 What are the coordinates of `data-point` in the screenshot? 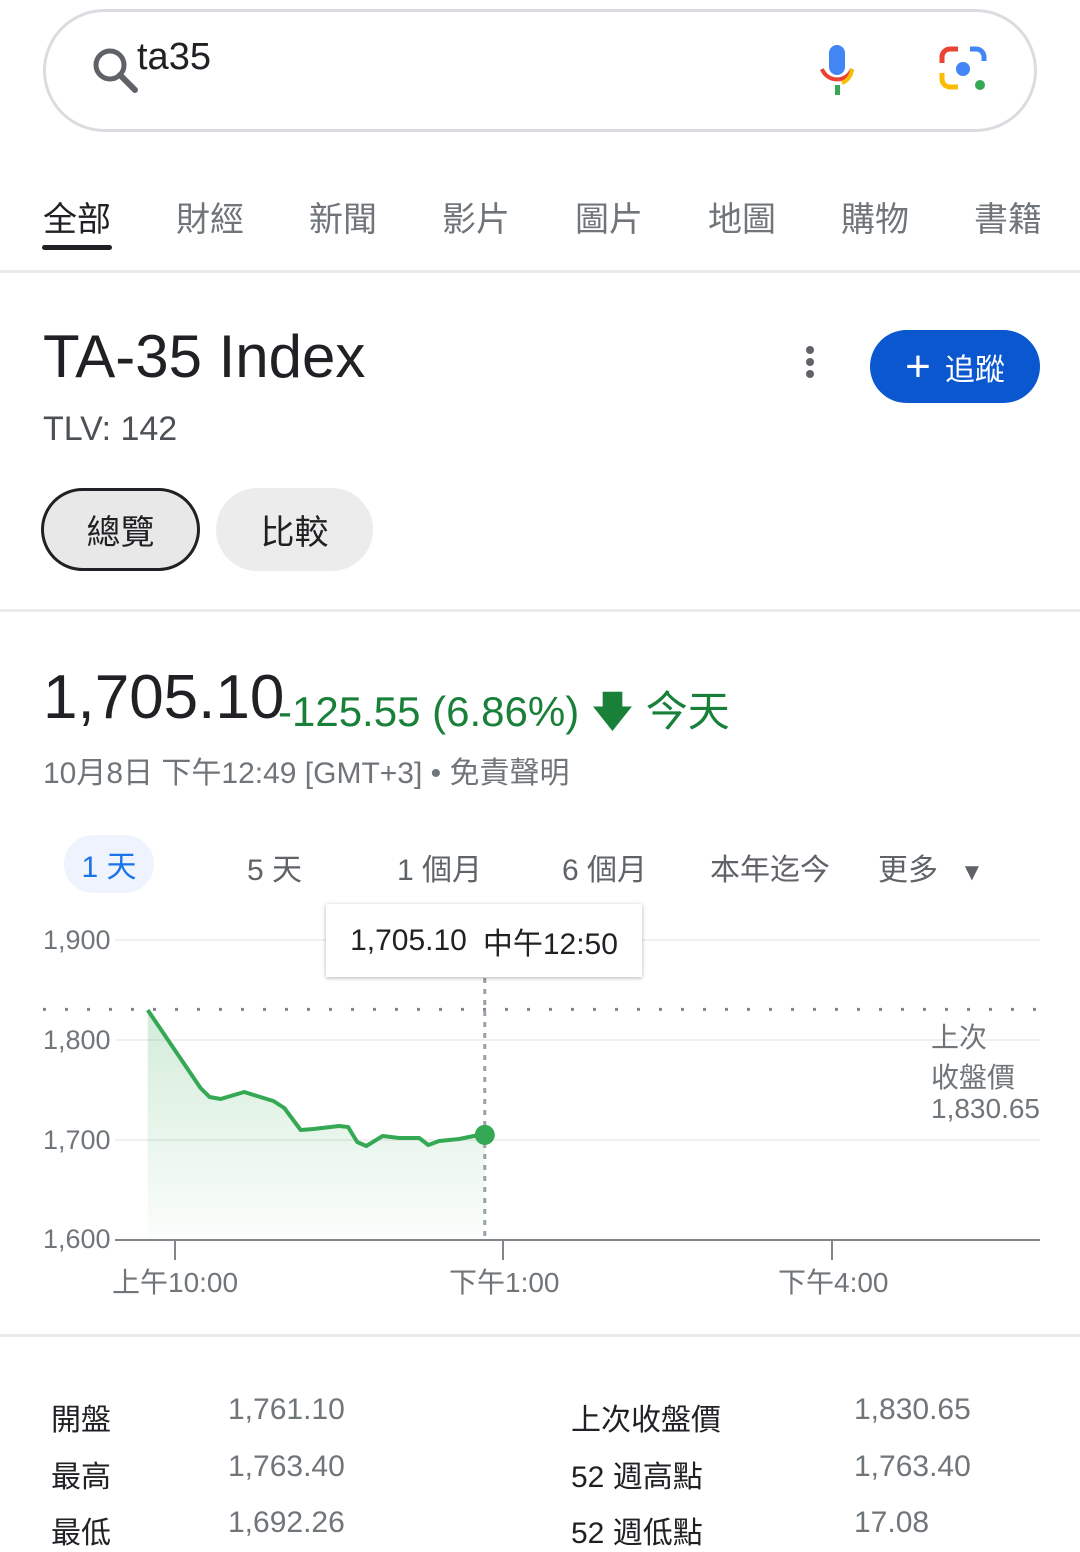 It's located at (484, 1134).